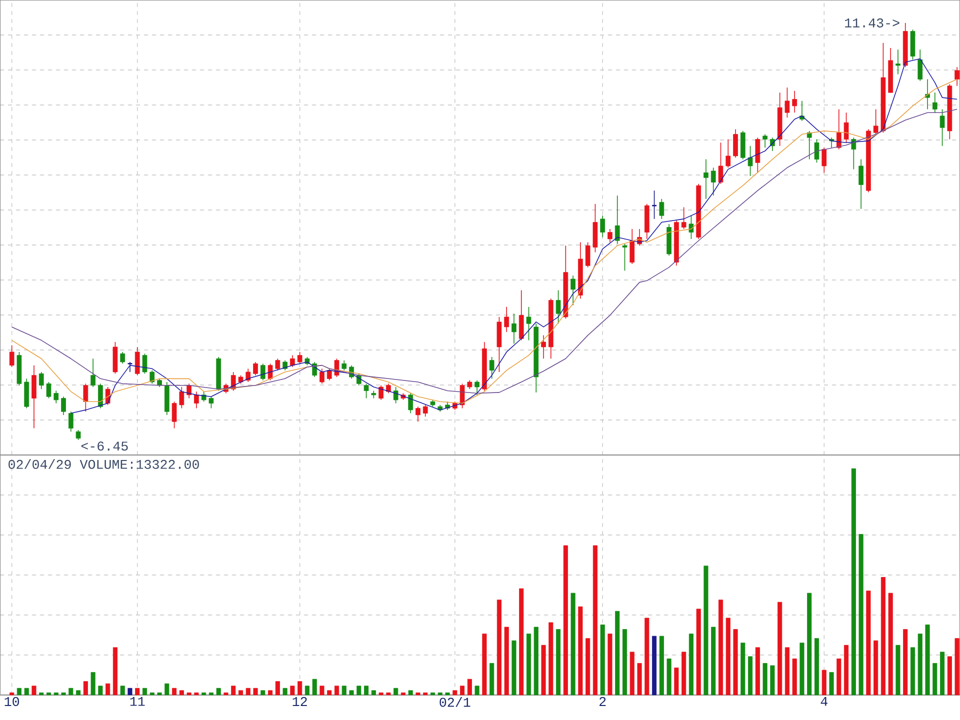 The height and width of the screenshot is (720, 960). I want to click on text: <-6.45, so click(104, 446).